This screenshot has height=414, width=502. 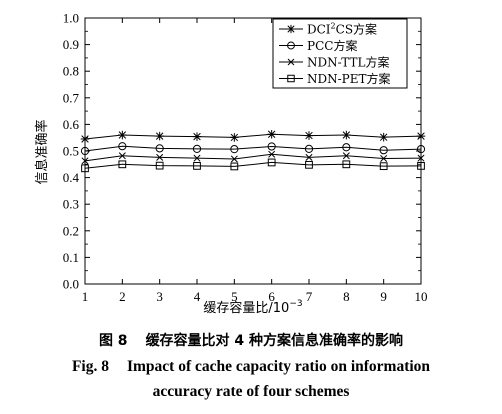 What do you see at coordinates (71, 44) in the screenshot?
I see `y-tick-label: 0.9` at bounding box center [71, 44].